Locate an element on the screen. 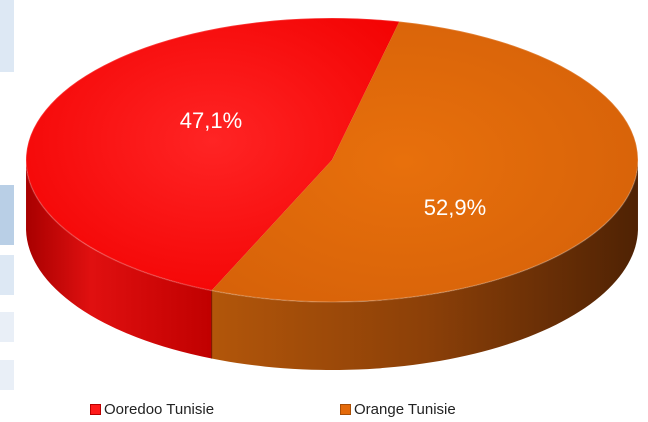 The height and width of the screenshot is (422, 648). left-edge-strip is located at coordinates (7, 211).